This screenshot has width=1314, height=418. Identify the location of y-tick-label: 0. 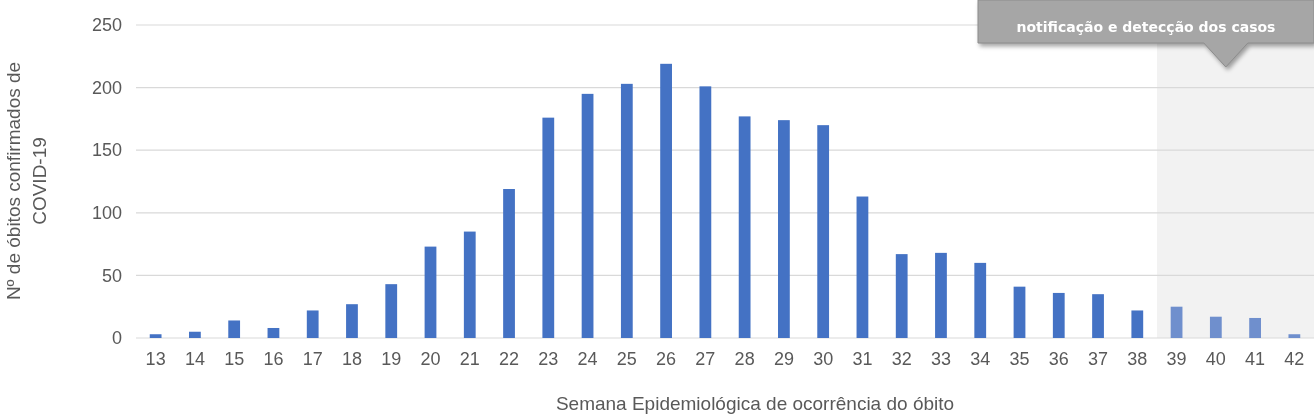
(116, 338).